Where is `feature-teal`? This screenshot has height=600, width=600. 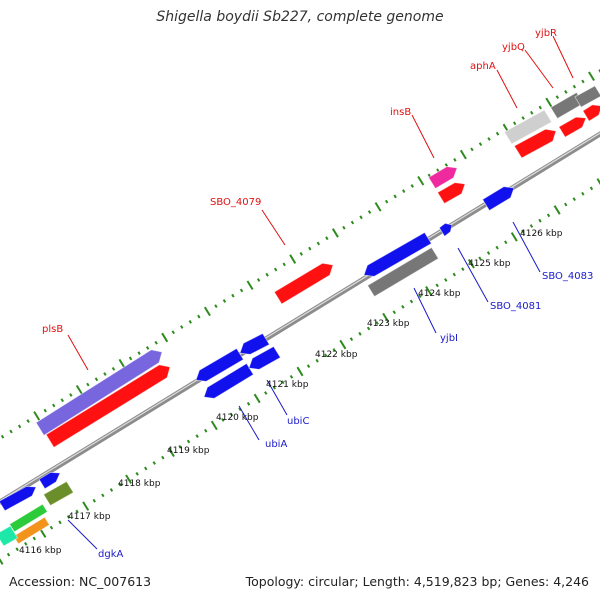
feature-teal is located at coordinates (9, 536).